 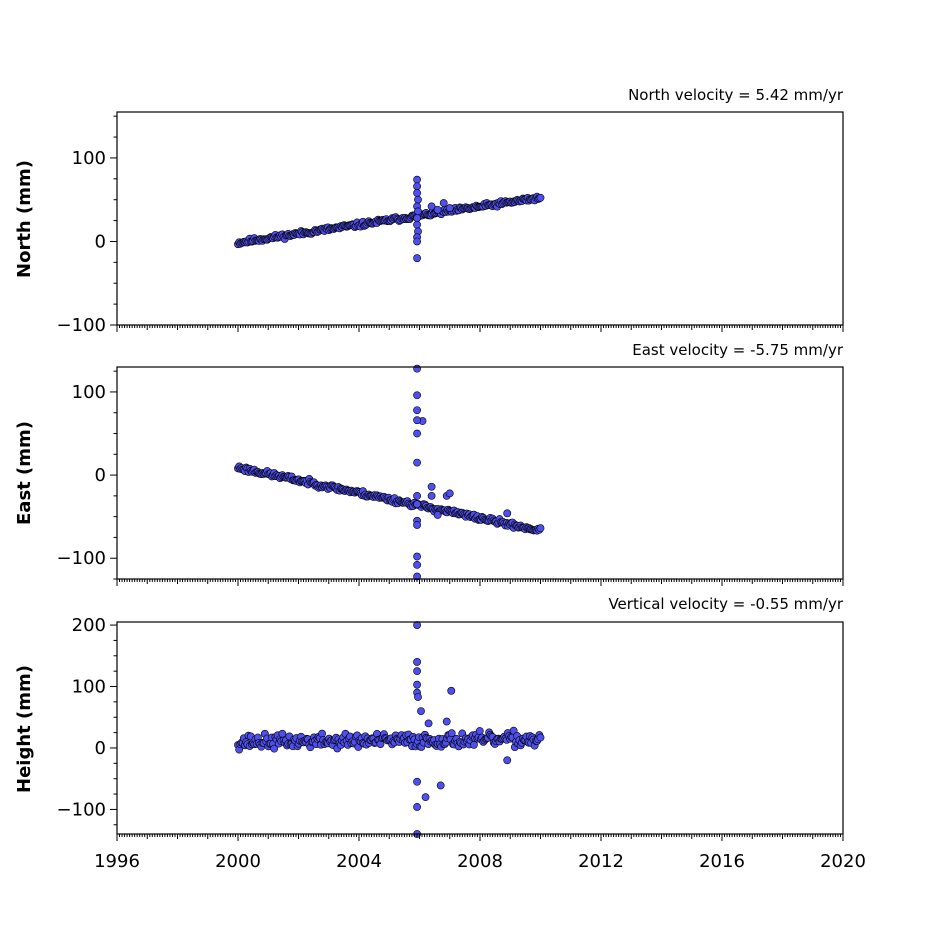 I want to click on height-points, so click(x=389, y=729).